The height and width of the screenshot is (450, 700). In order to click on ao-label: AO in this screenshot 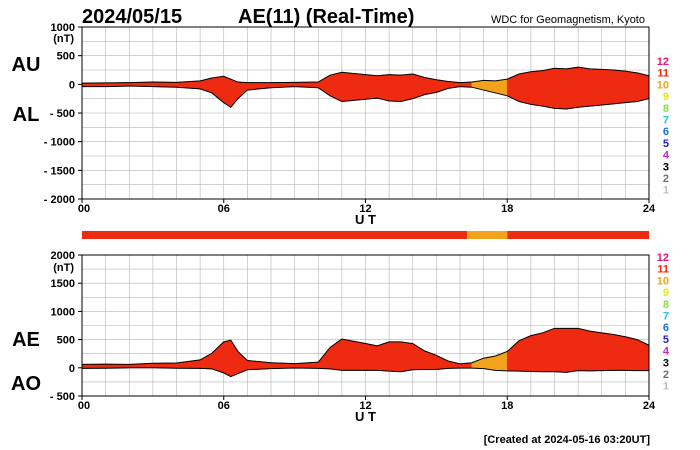, I will do `click(26, 384)`.